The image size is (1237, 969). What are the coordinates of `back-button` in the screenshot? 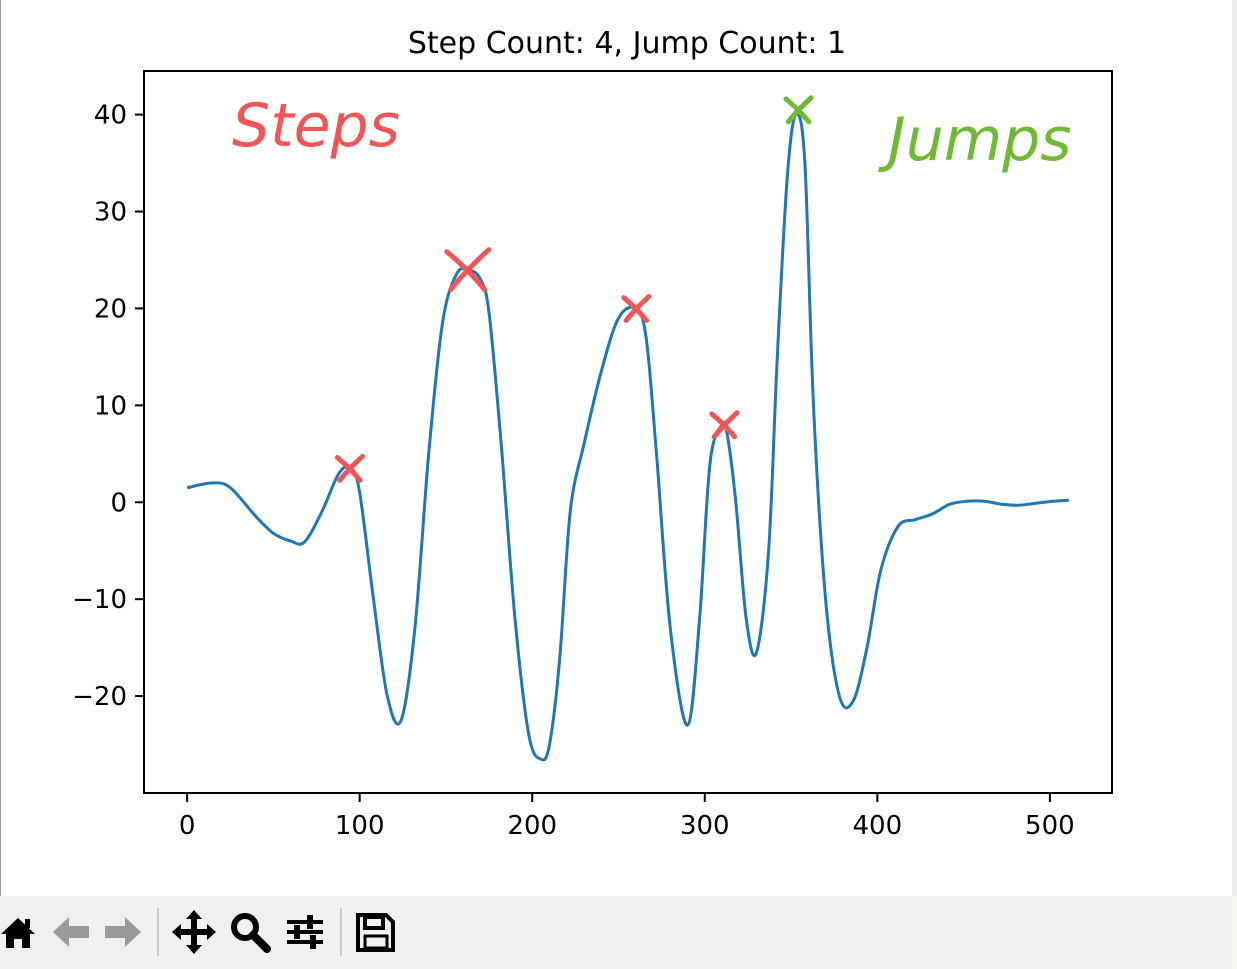 It's located at (72, 932).